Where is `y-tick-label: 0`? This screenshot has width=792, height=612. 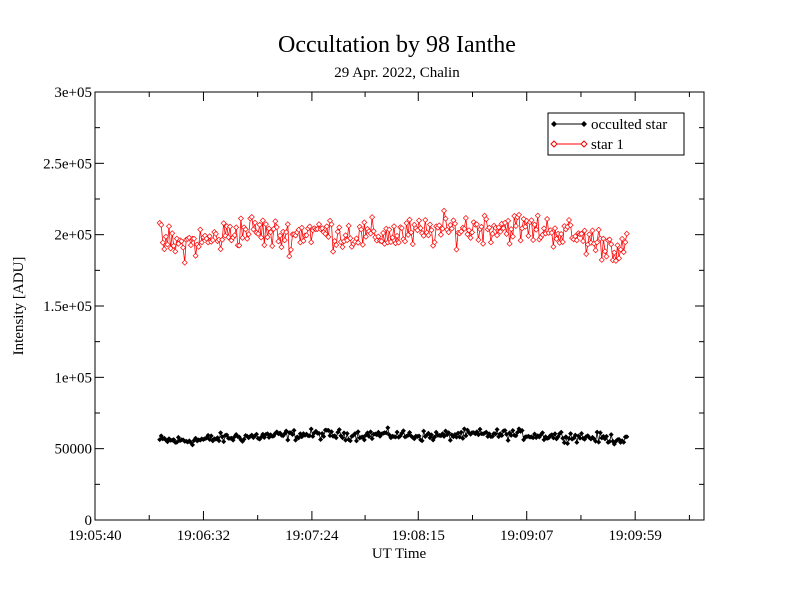 y-tick-label: 0 is located at coordinates (89, 521).